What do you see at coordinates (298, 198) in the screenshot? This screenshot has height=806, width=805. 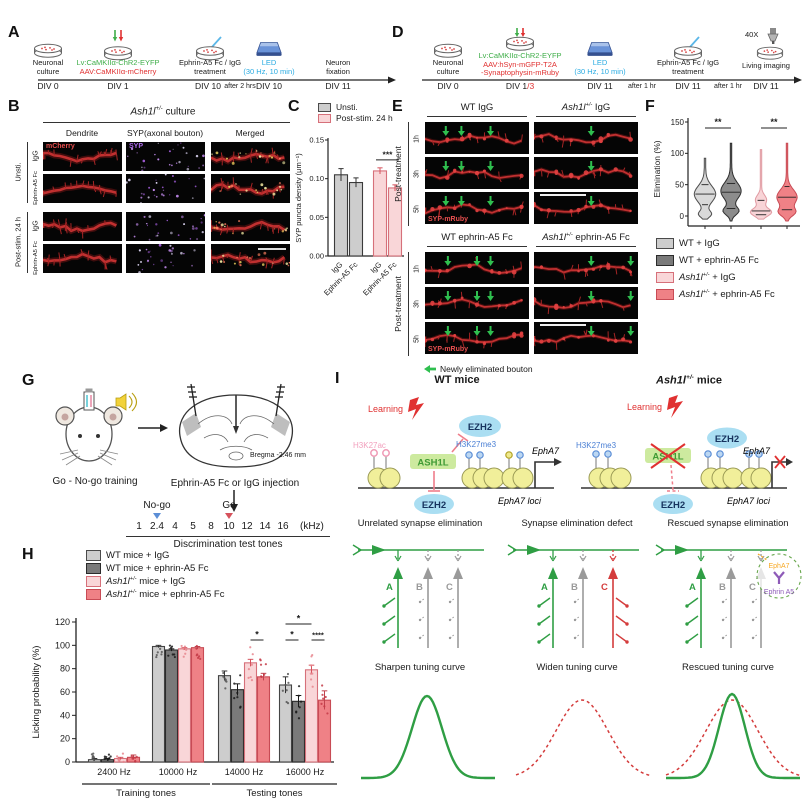 I see `svg-text: SYP puncta density (μm⁻¹)` at bounding box center [298, 198].